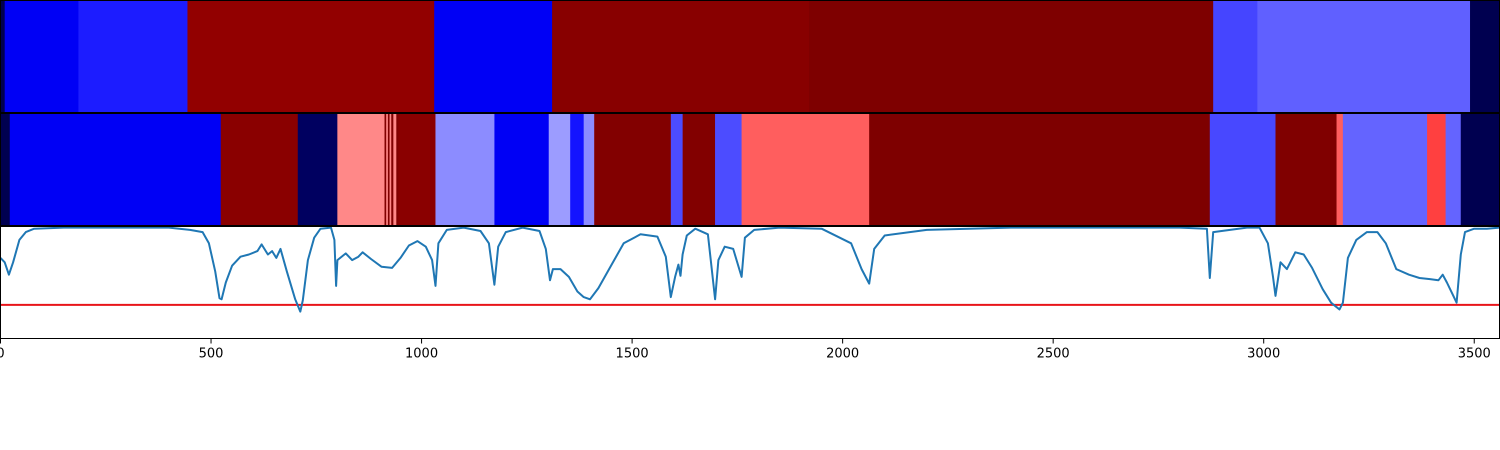 This screenshot has height=450, width=1500. I want to click on x-tick-label-5: 2500, so click(1053, 354).